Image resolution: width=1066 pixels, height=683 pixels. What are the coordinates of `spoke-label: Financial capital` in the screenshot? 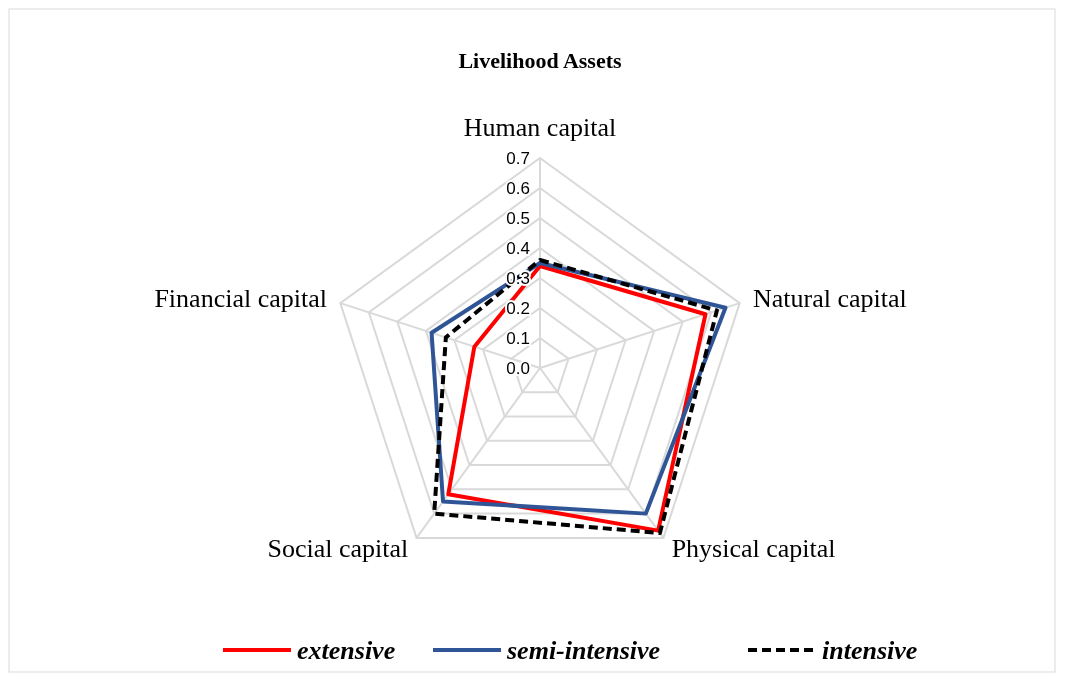 It's located at (240, 298).